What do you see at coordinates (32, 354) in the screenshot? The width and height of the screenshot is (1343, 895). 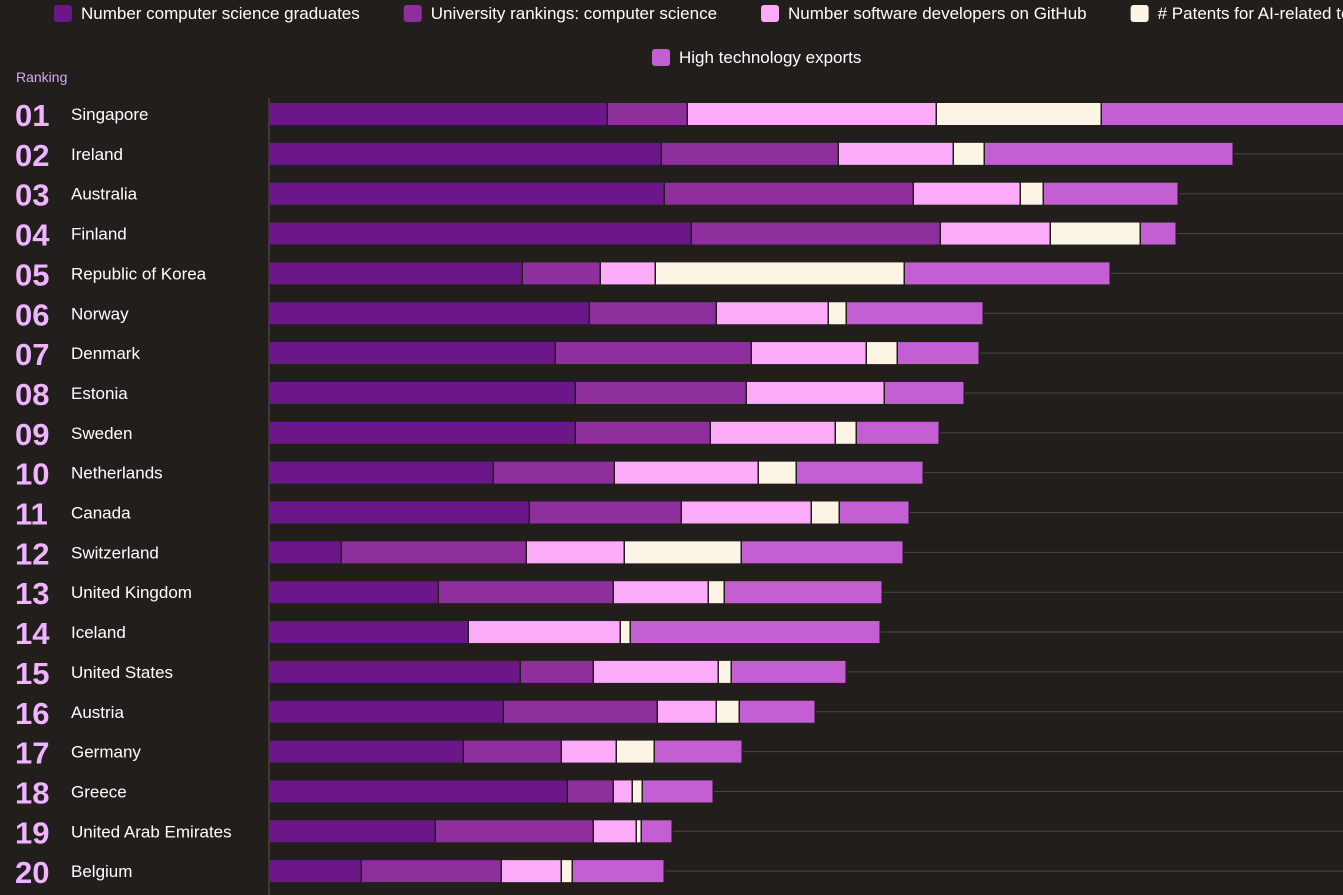 I see `rank-number: 07` at bounding box center [32, 354].